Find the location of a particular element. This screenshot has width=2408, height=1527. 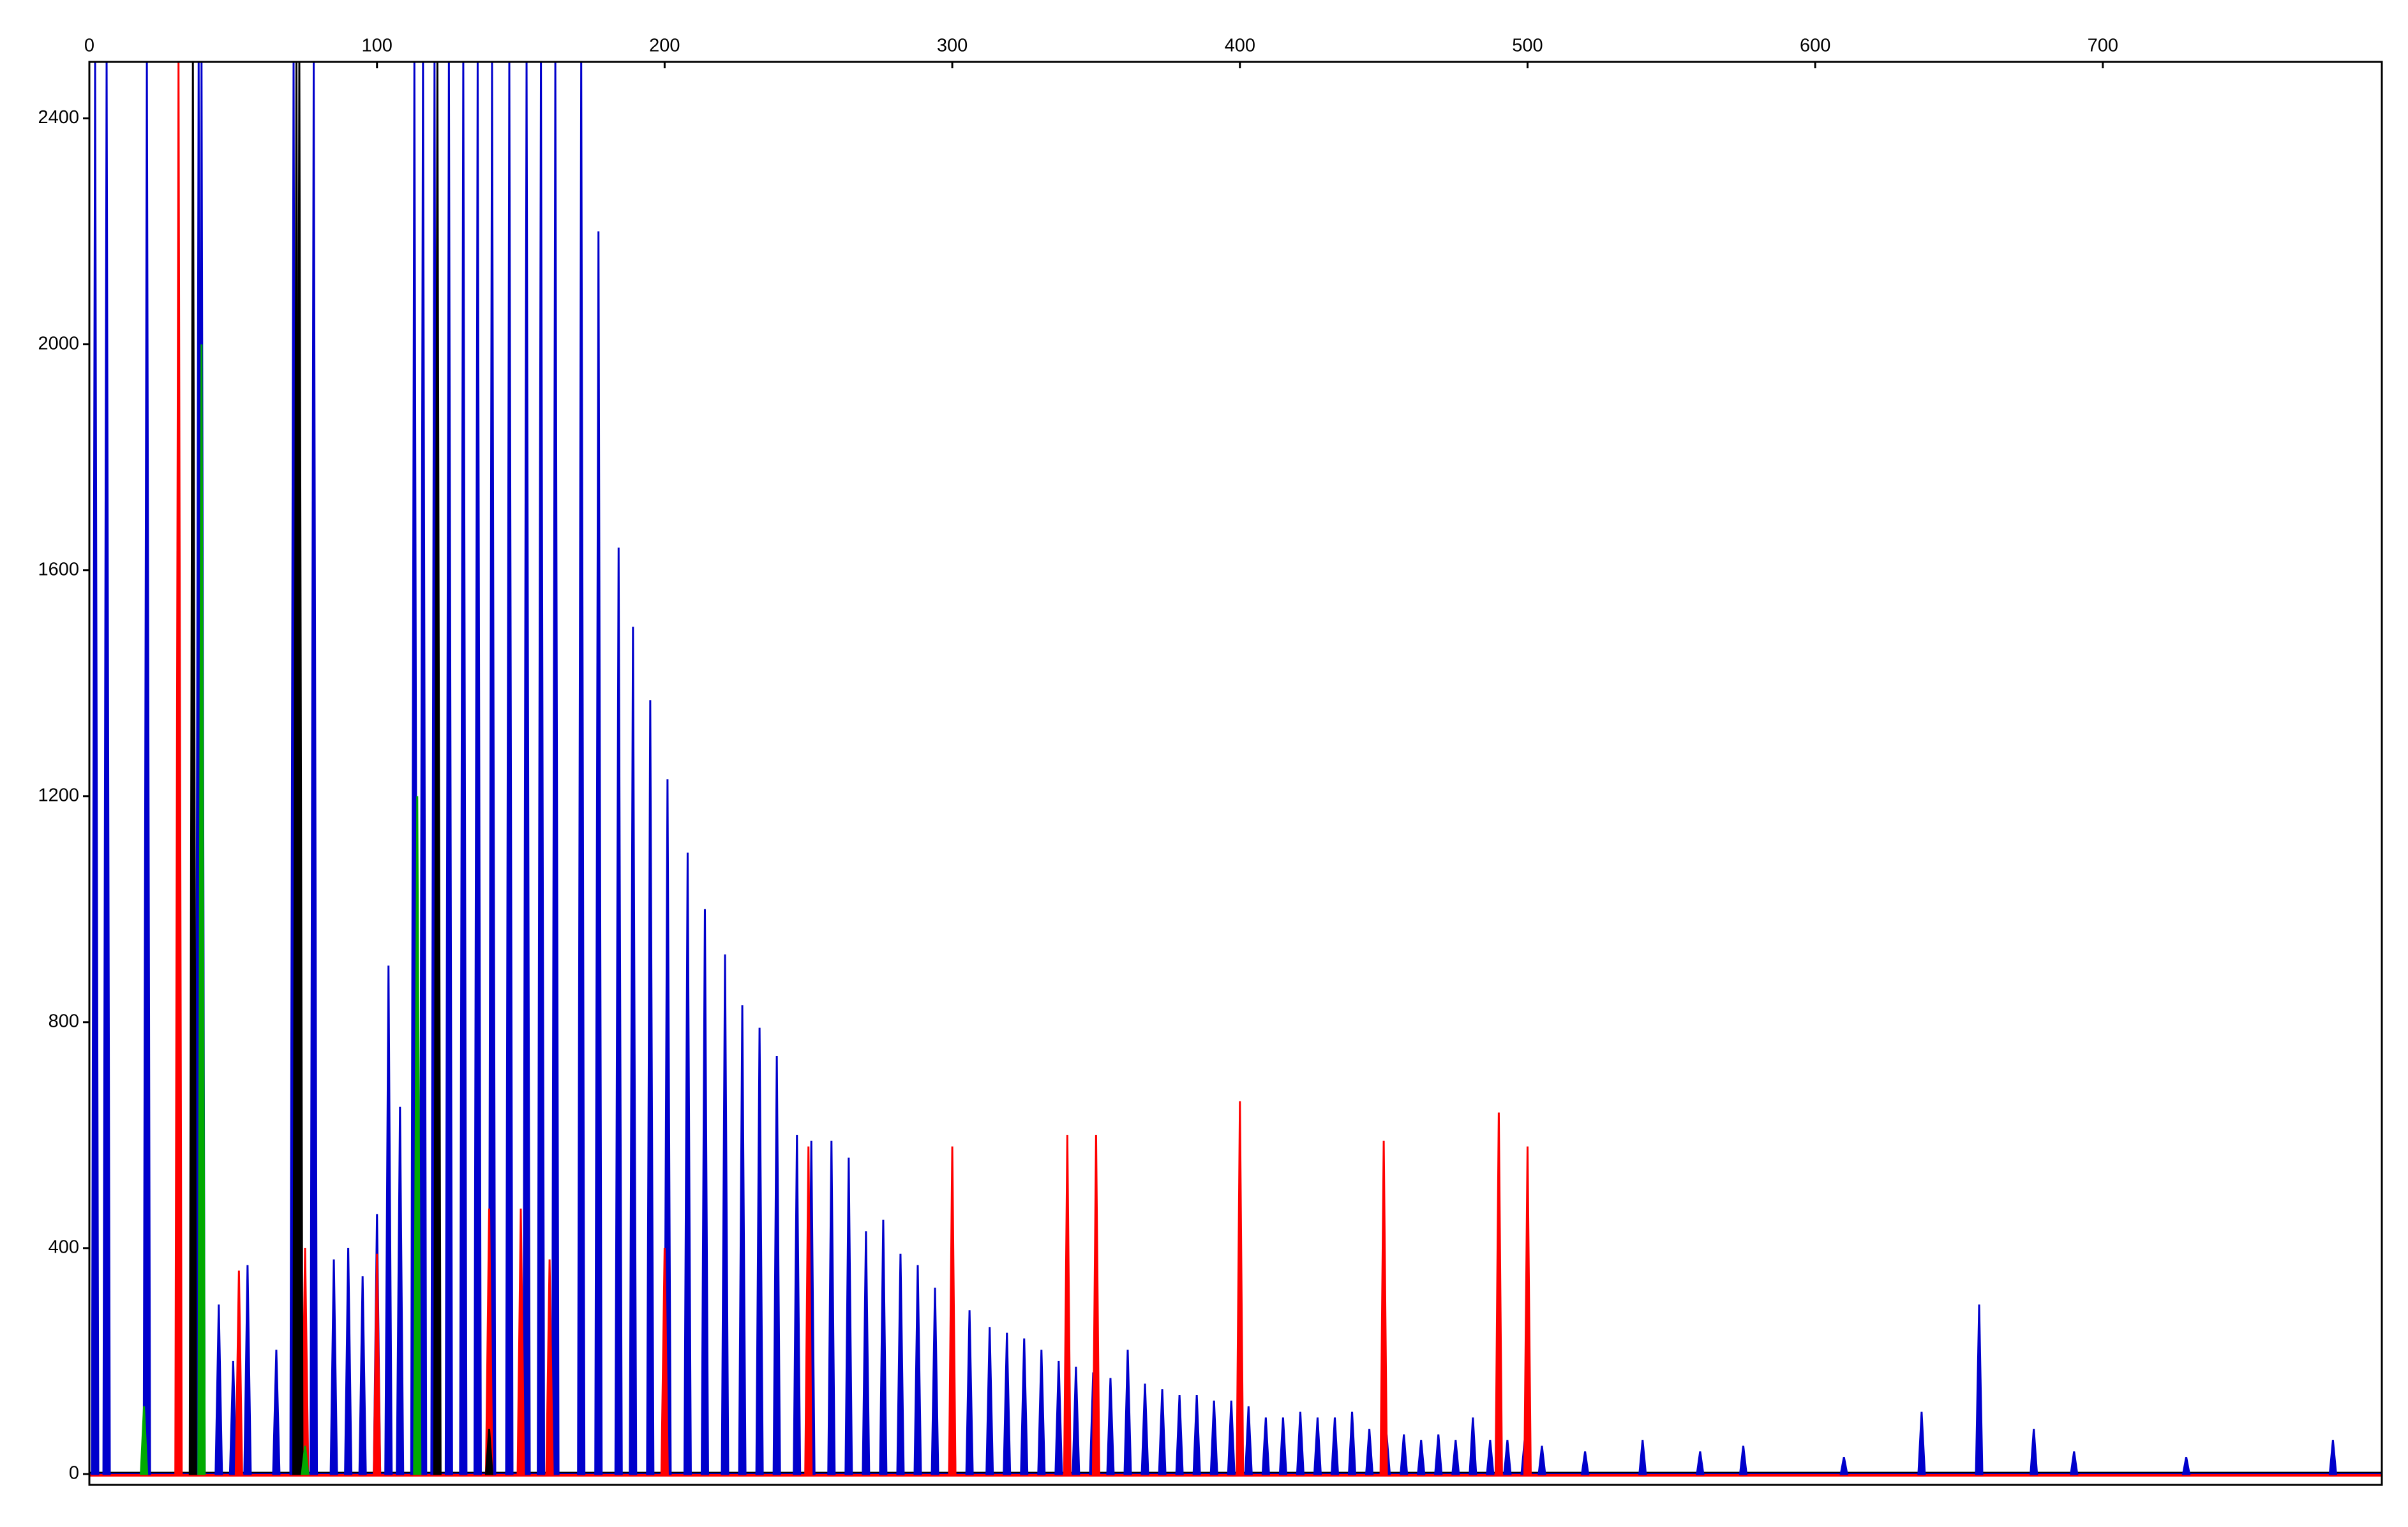

x-tick-label: 100 is located at coordinates (376, 46).